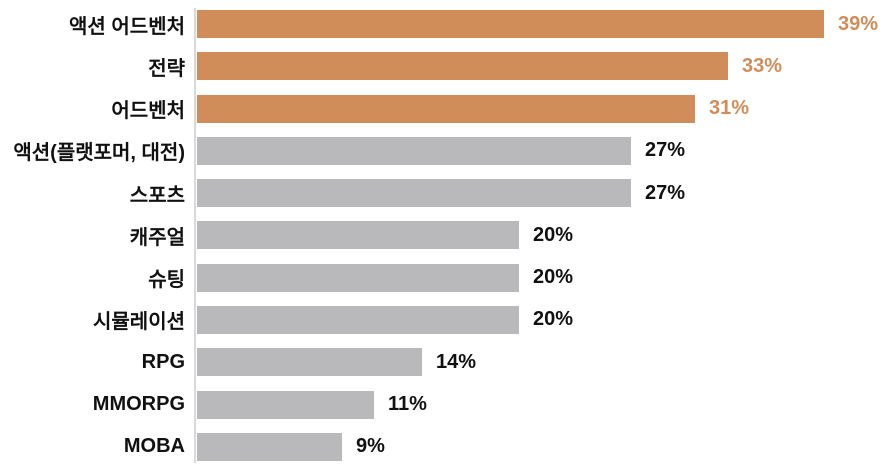 Image resolution: width=886 pixels, height=476 pixels. What do you see at coordinates (166, 68) in the screenshot?
I see `category-label: 전략` at bounding box center [166, 68].